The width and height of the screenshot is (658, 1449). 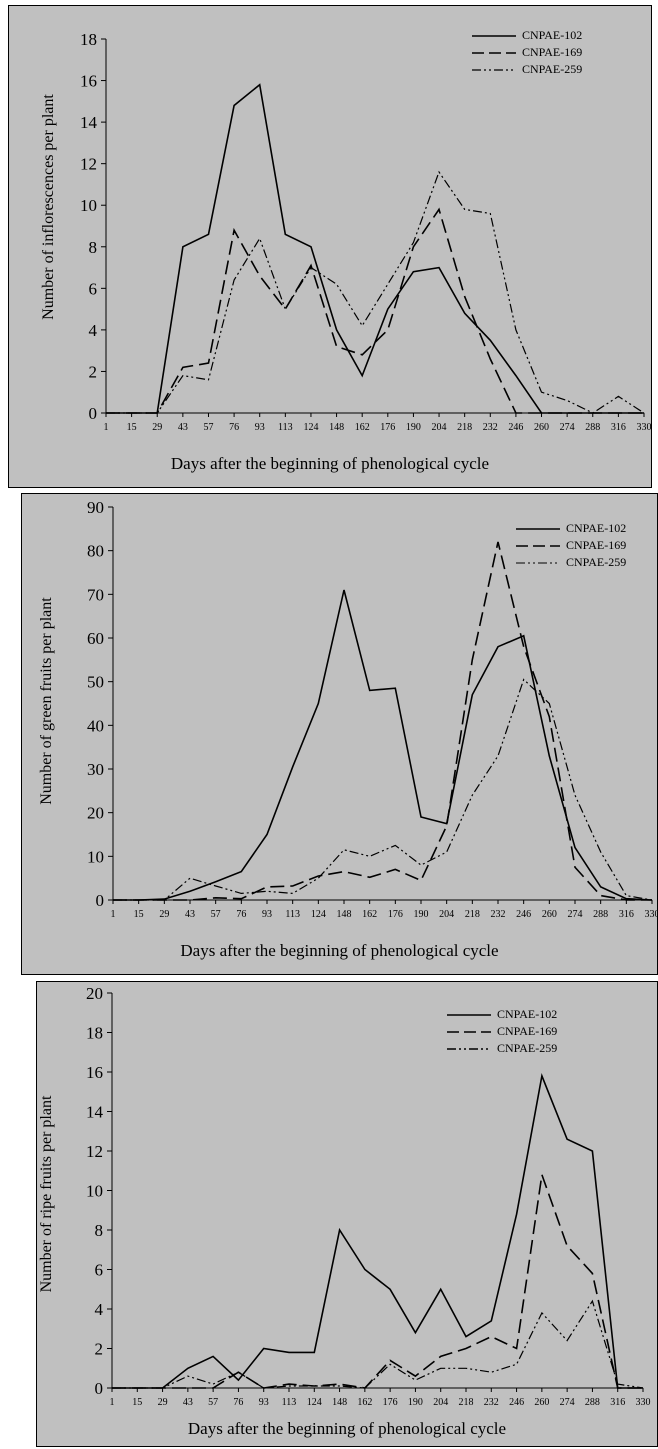 What do you see at coordinates (95, 594) in the screenshot?
I see `y-tick-label: 70` at bounding box center [95, 594].